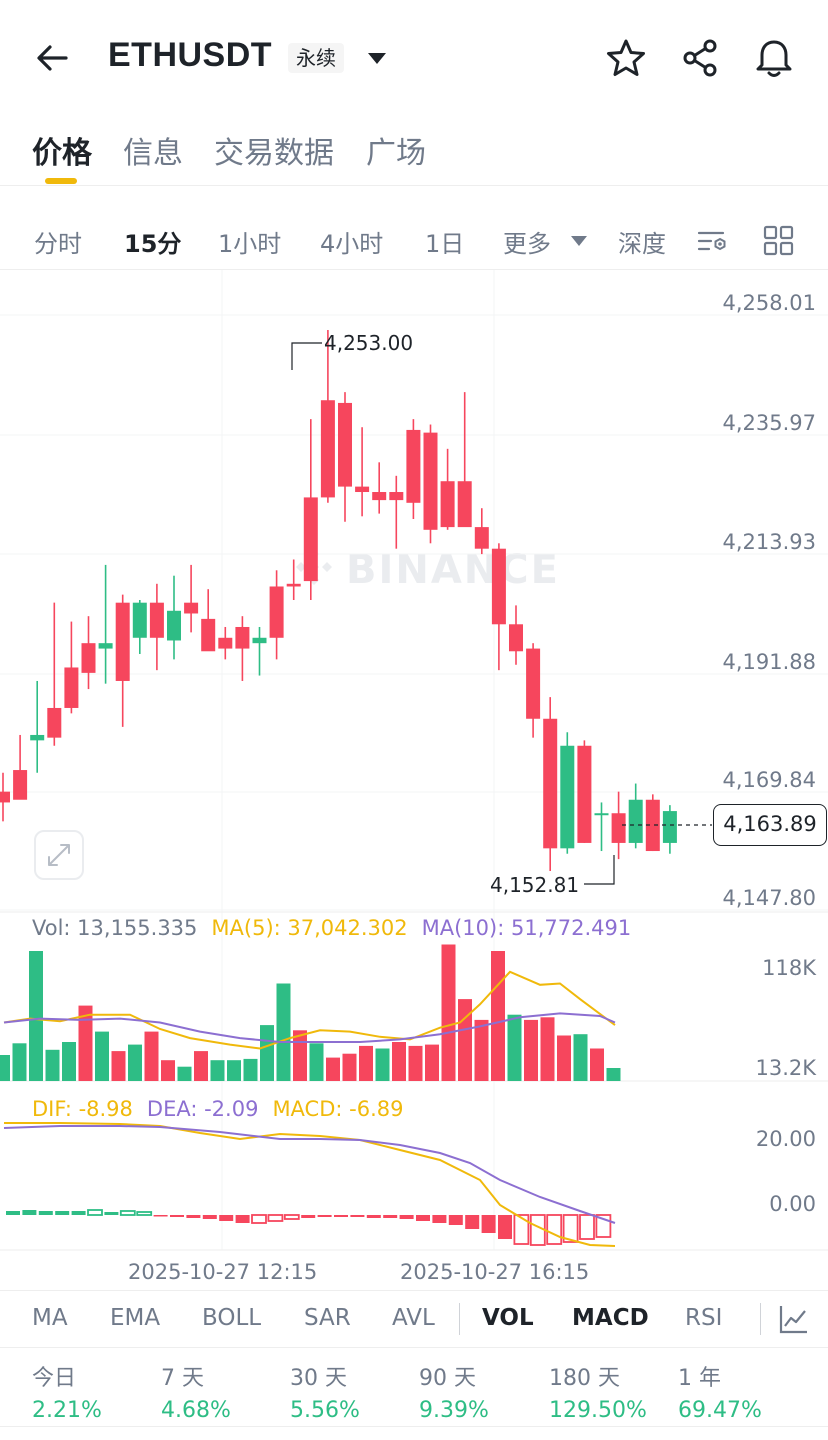  Describe the element at coordinates (792, 1204) in the screenshot. I see `macd-axis-label: 0.00` at that location.